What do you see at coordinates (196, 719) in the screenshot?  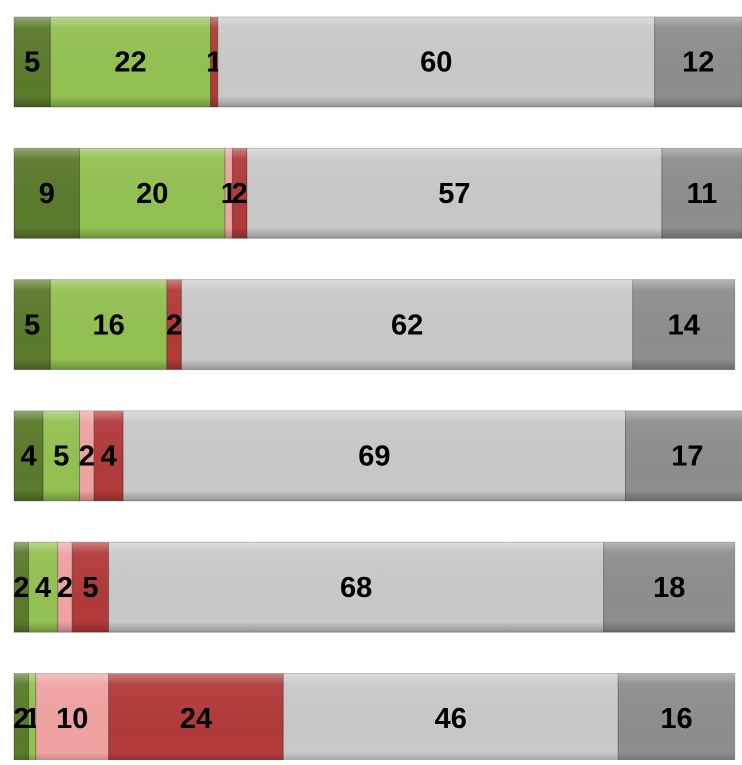 I see `data-label: 24` at bounding box center [196, 719].